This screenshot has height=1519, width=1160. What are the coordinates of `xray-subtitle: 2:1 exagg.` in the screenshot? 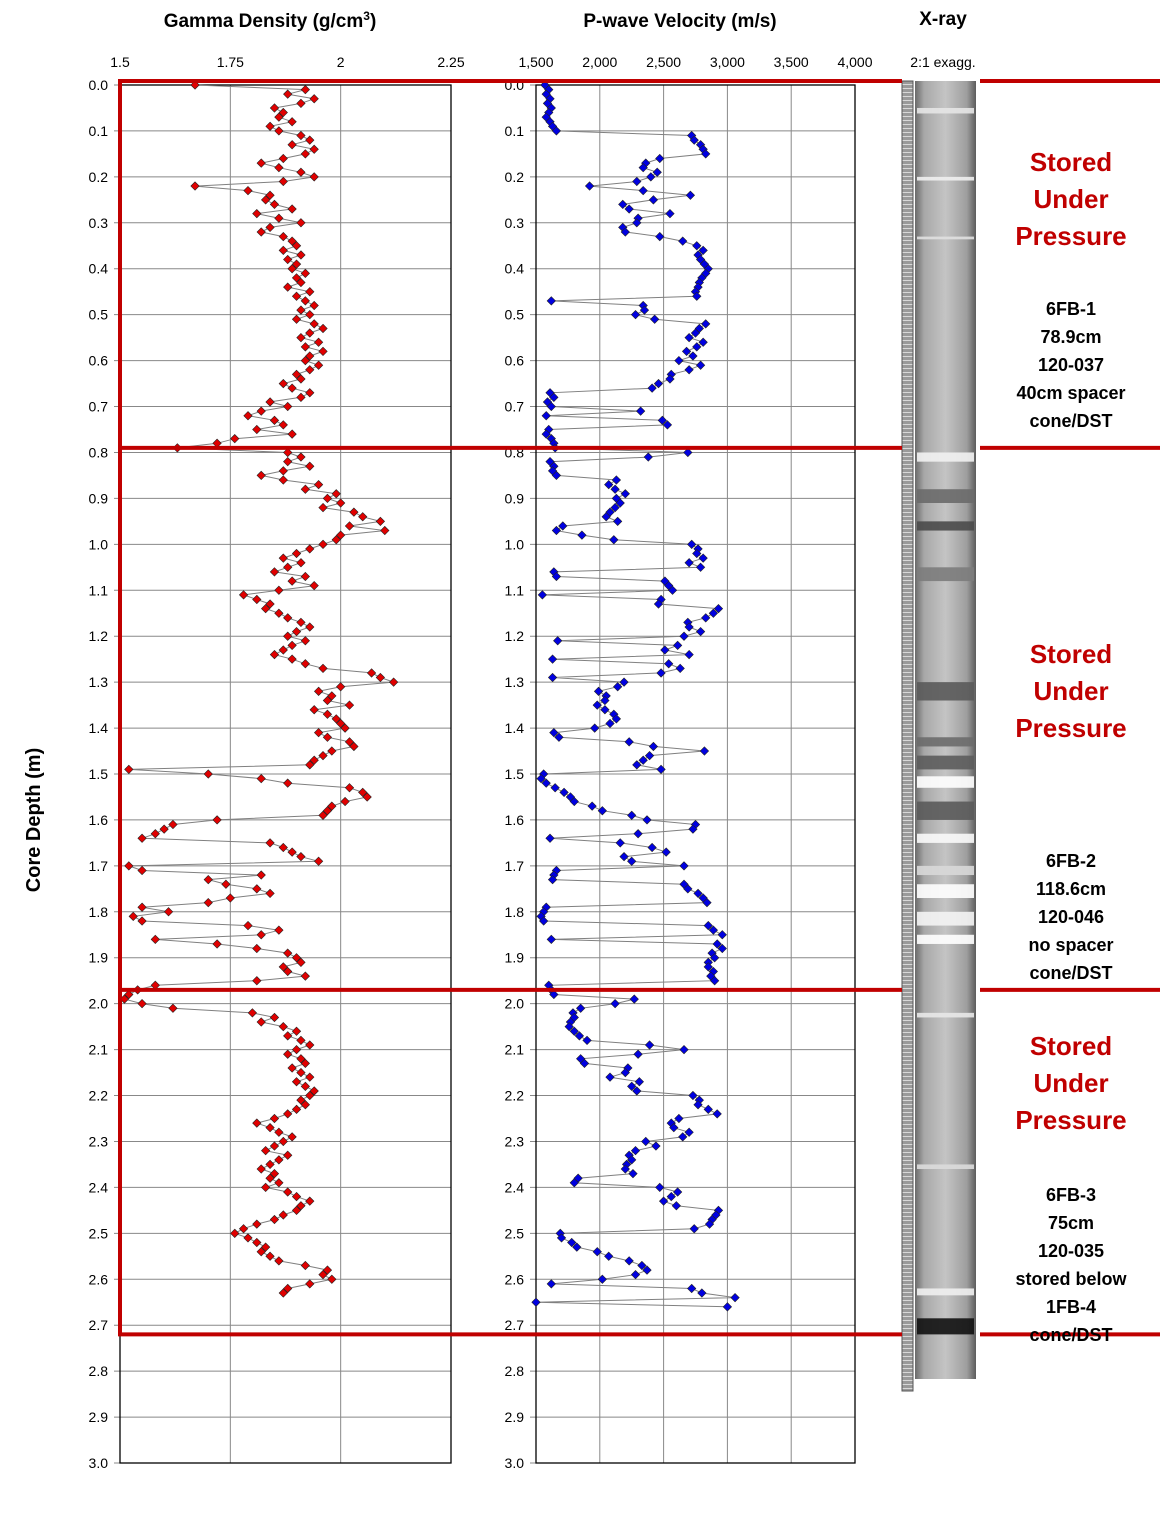 It's located at (942, 62).